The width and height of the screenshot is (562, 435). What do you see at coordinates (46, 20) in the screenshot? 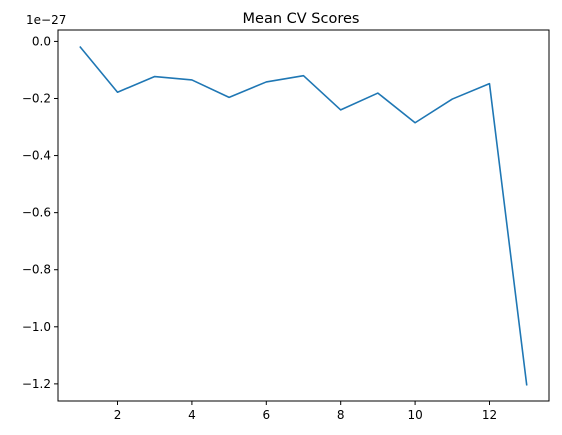
I see `y-axis-offset-label: 1e−27` at bounding box center [46, 20].